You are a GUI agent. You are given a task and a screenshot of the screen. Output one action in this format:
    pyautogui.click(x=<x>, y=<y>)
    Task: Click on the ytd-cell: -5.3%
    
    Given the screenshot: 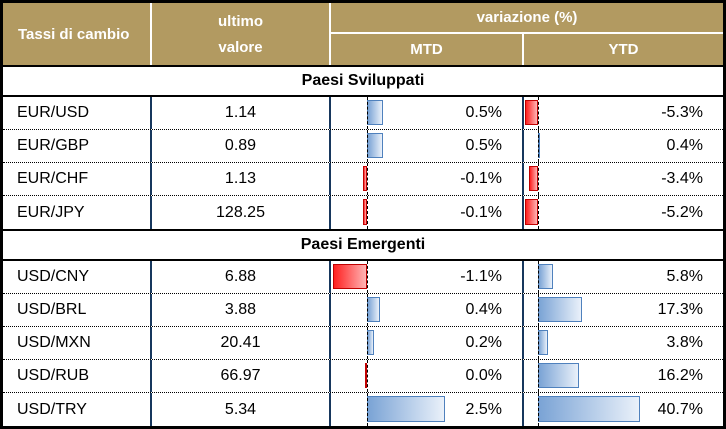 What is the action you would take?
    pyautogui.click(x=623, y=113)
    